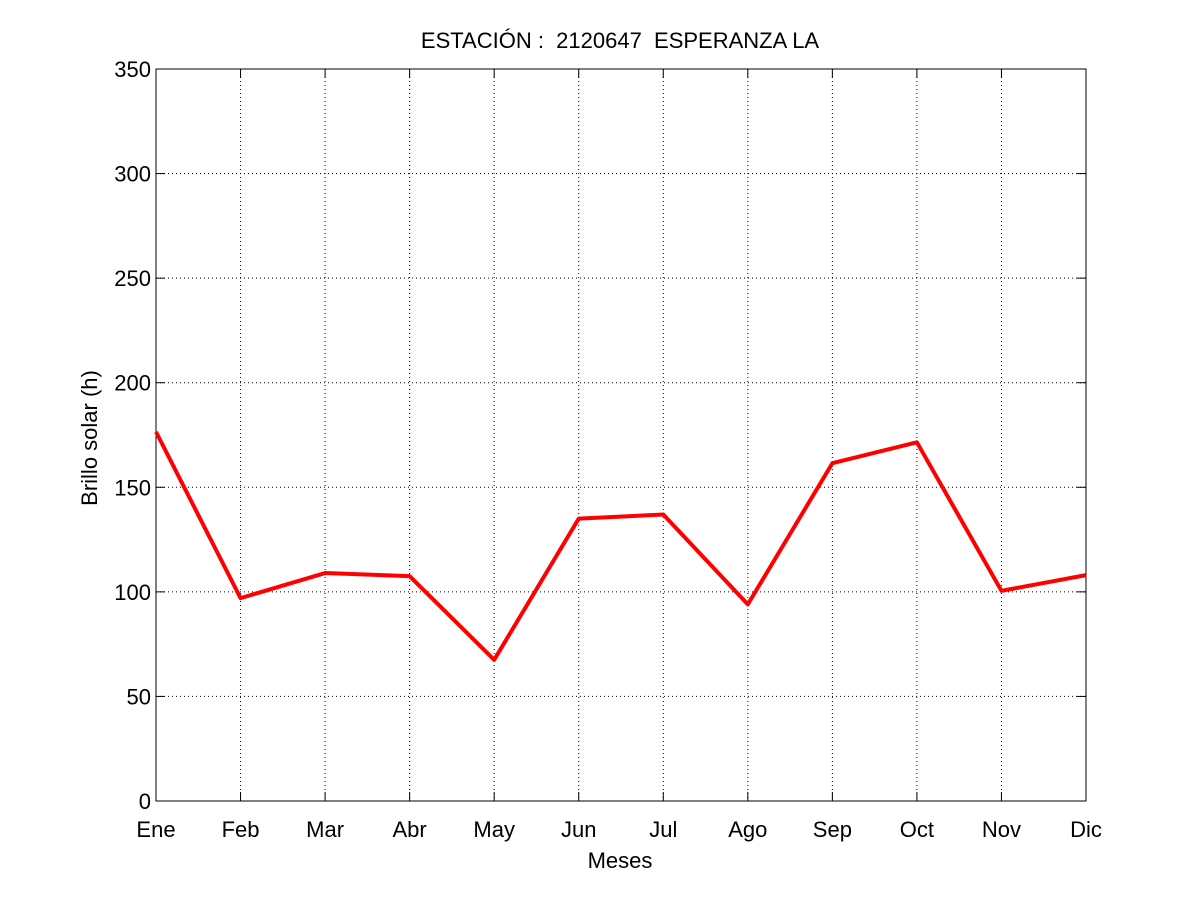  What do you see at coordinates (1001, 829) in the screenshot?
I see `x-tick-label: Nov` at bounding box center [1001, 829].